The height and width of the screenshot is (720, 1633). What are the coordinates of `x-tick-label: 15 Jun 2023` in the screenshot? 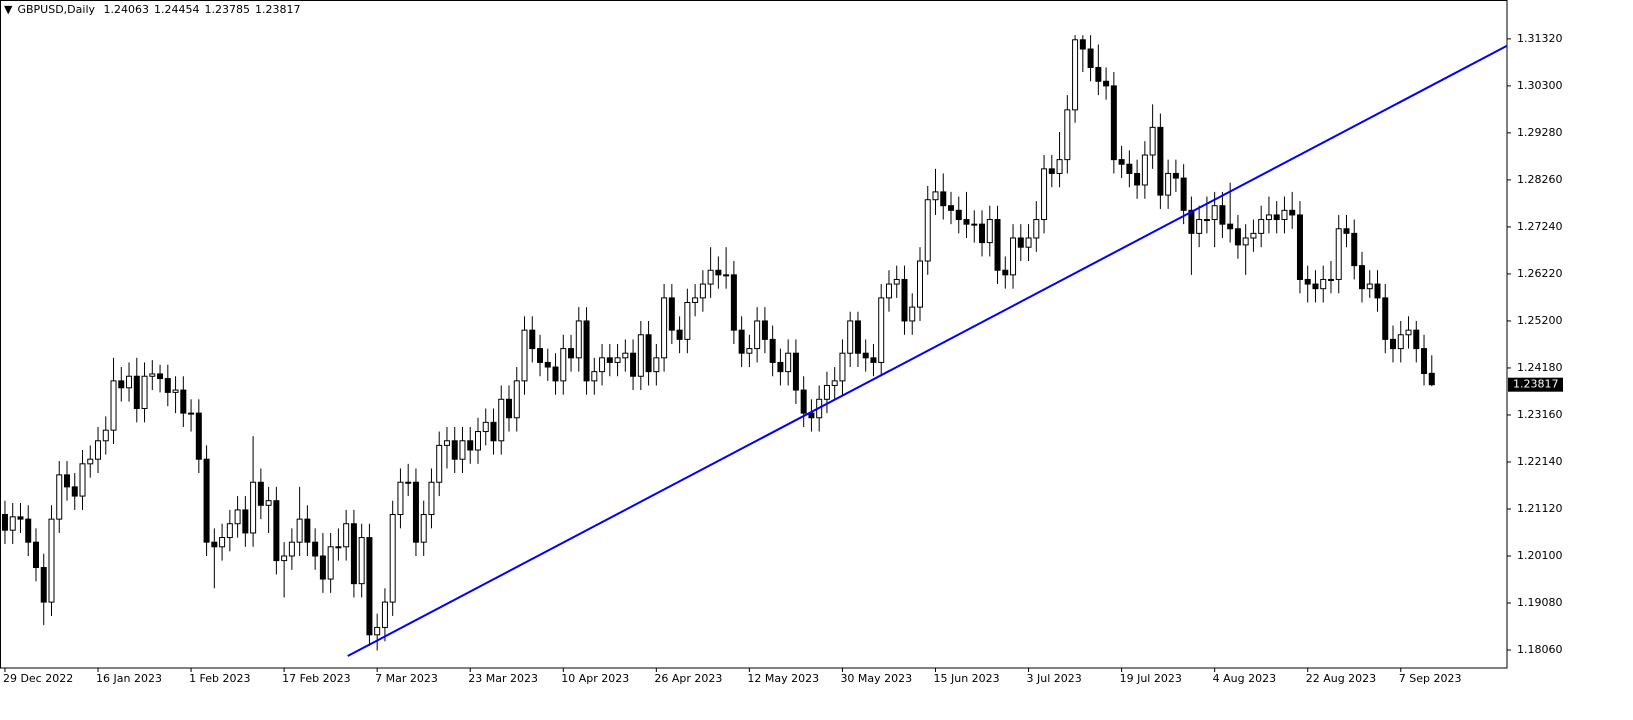 It's located at (966, 678).